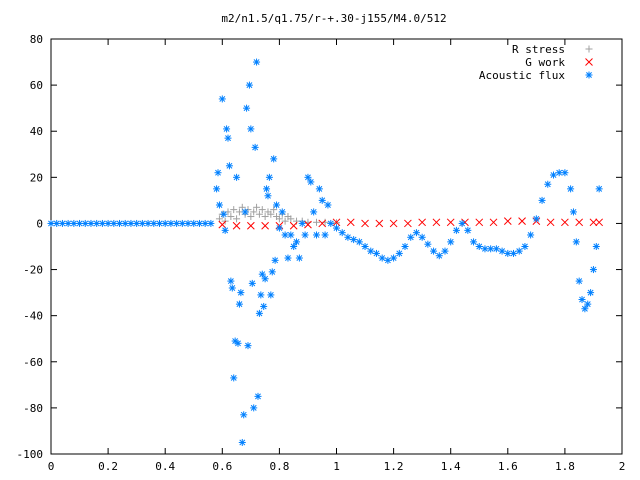 The image size is (640, 480). I want to click on x-tick-label: 2, so click(622, 466).